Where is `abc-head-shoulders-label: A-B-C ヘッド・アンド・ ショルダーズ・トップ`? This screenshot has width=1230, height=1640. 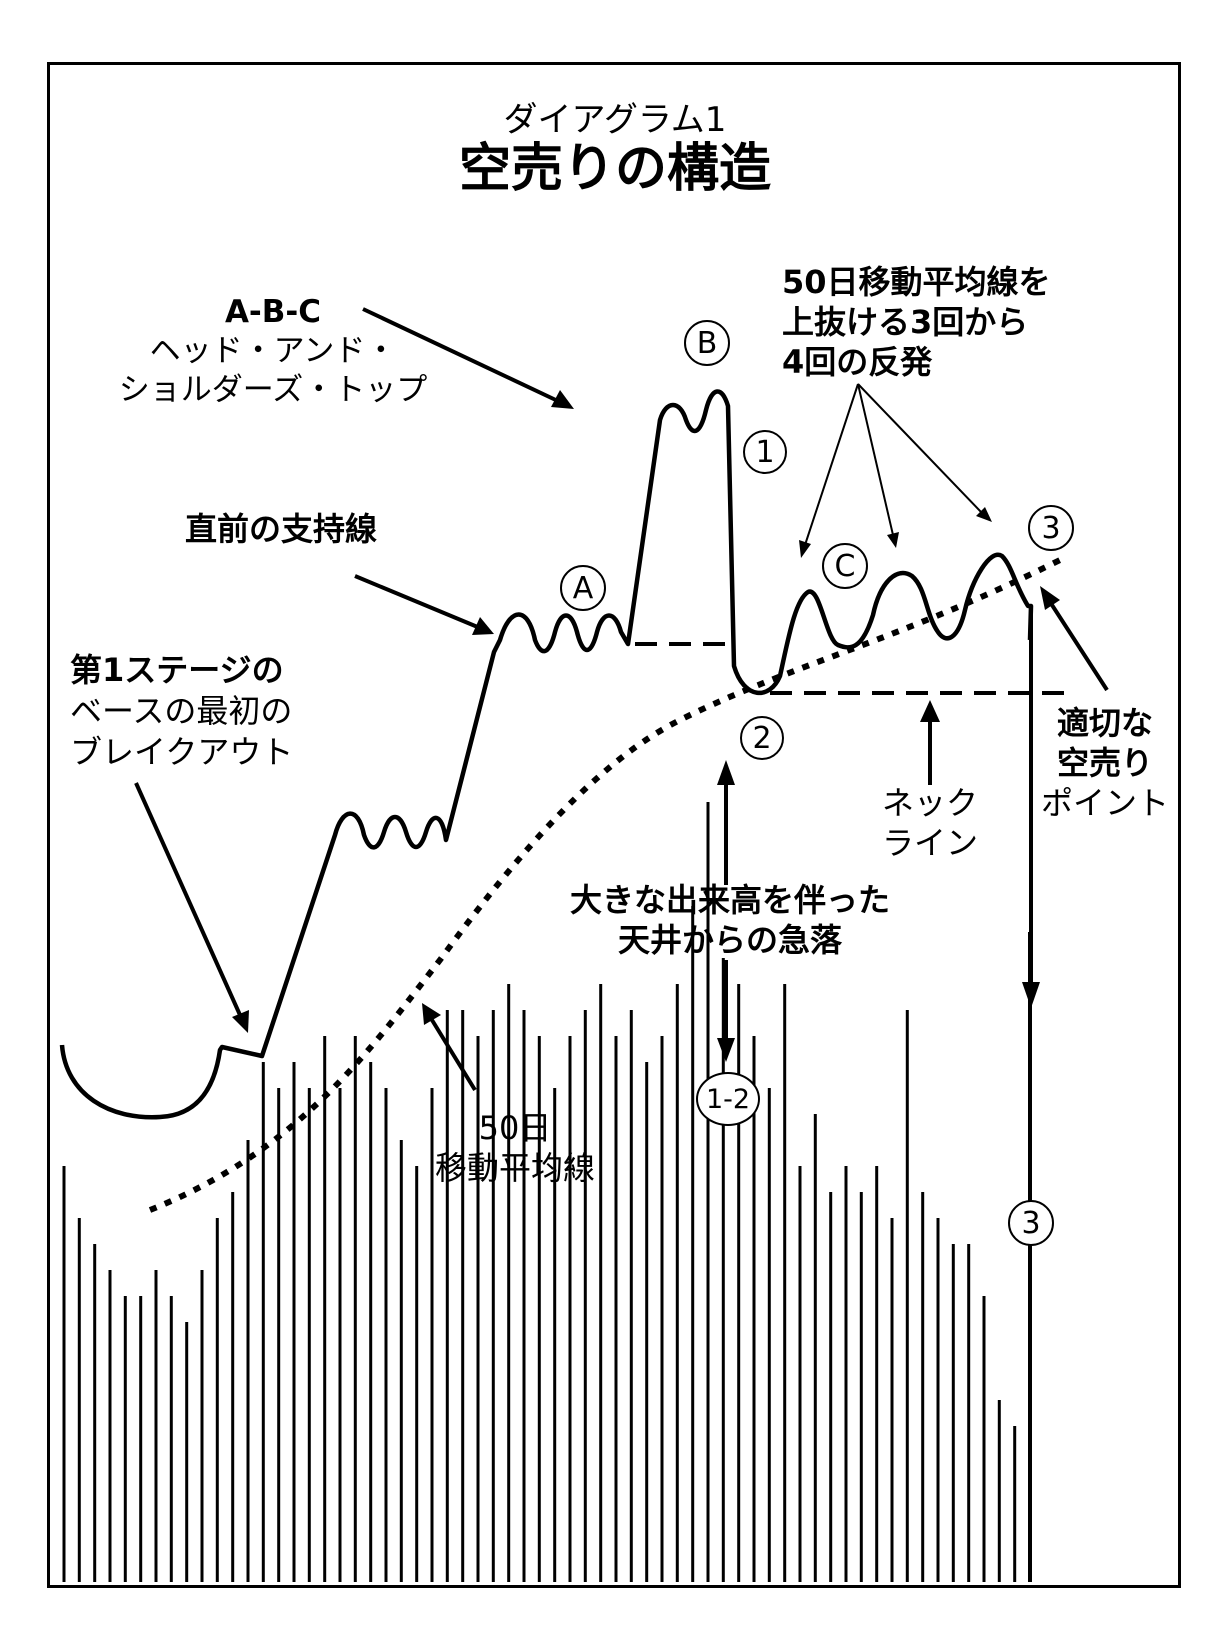
abc-head-shoulders-label: A-B-C ヘッド・アンド・ ショルダーズ・トップ is located at coordinates (273, 351).